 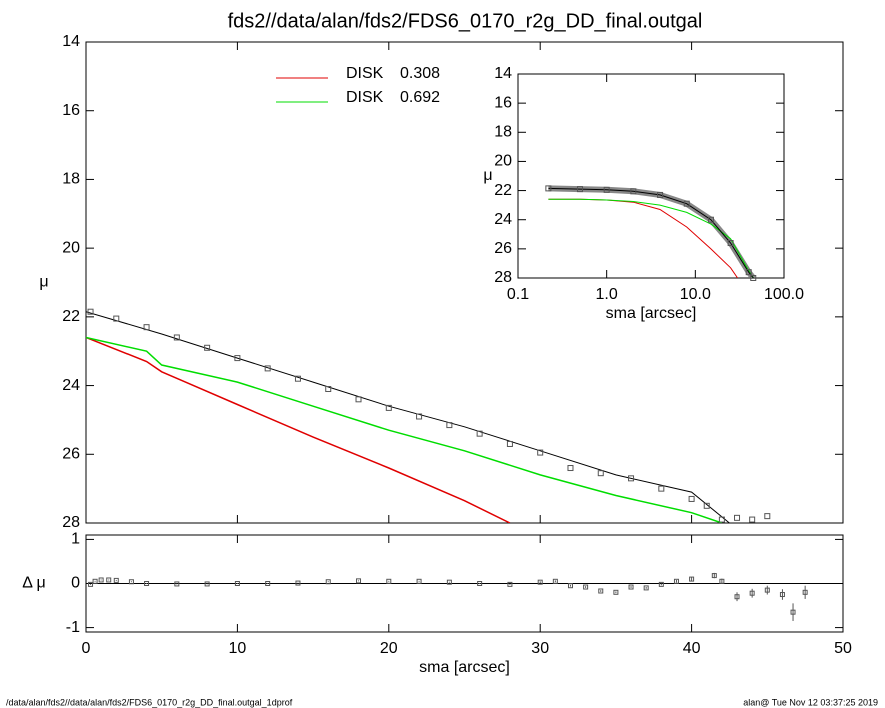 I want to click on y-axis-label: Δ μ, so click(x=33, y=583).